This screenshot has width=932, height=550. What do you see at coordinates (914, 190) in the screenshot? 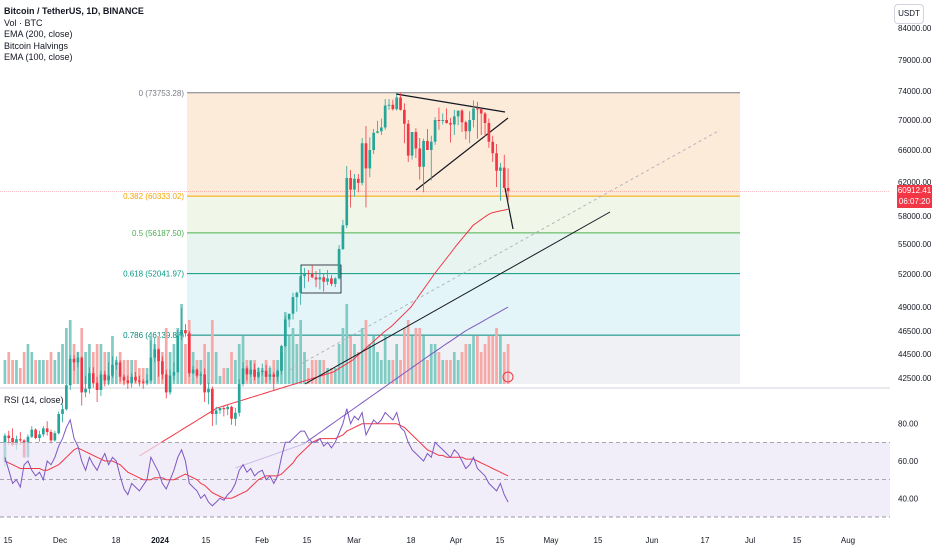
I see `last-price-value: 60912.41` at bounding box center [914, 190].